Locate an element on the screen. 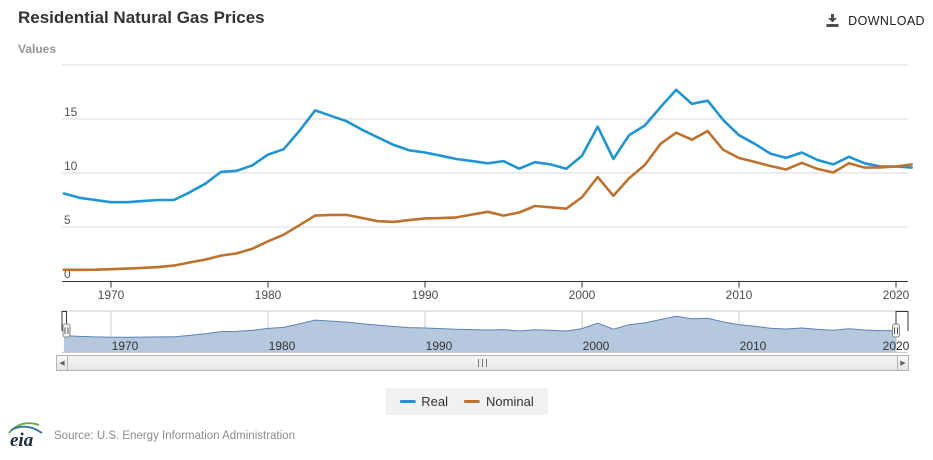 The image size is (933, 460). legend-item-real: Real is located at coordinates (423, 401).